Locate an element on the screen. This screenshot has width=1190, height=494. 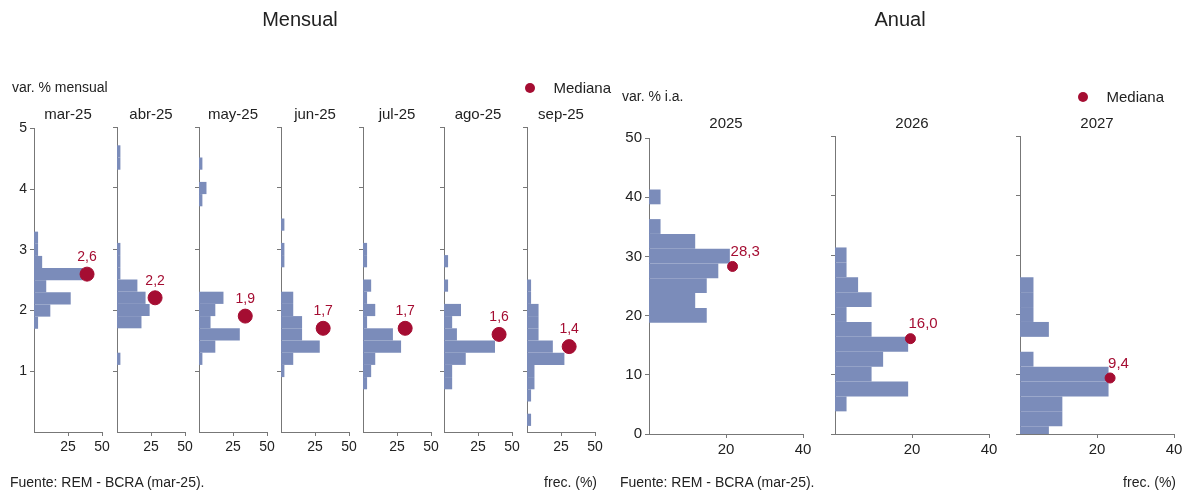
y-tick-label: 2 is located at coordinates (23, 309).